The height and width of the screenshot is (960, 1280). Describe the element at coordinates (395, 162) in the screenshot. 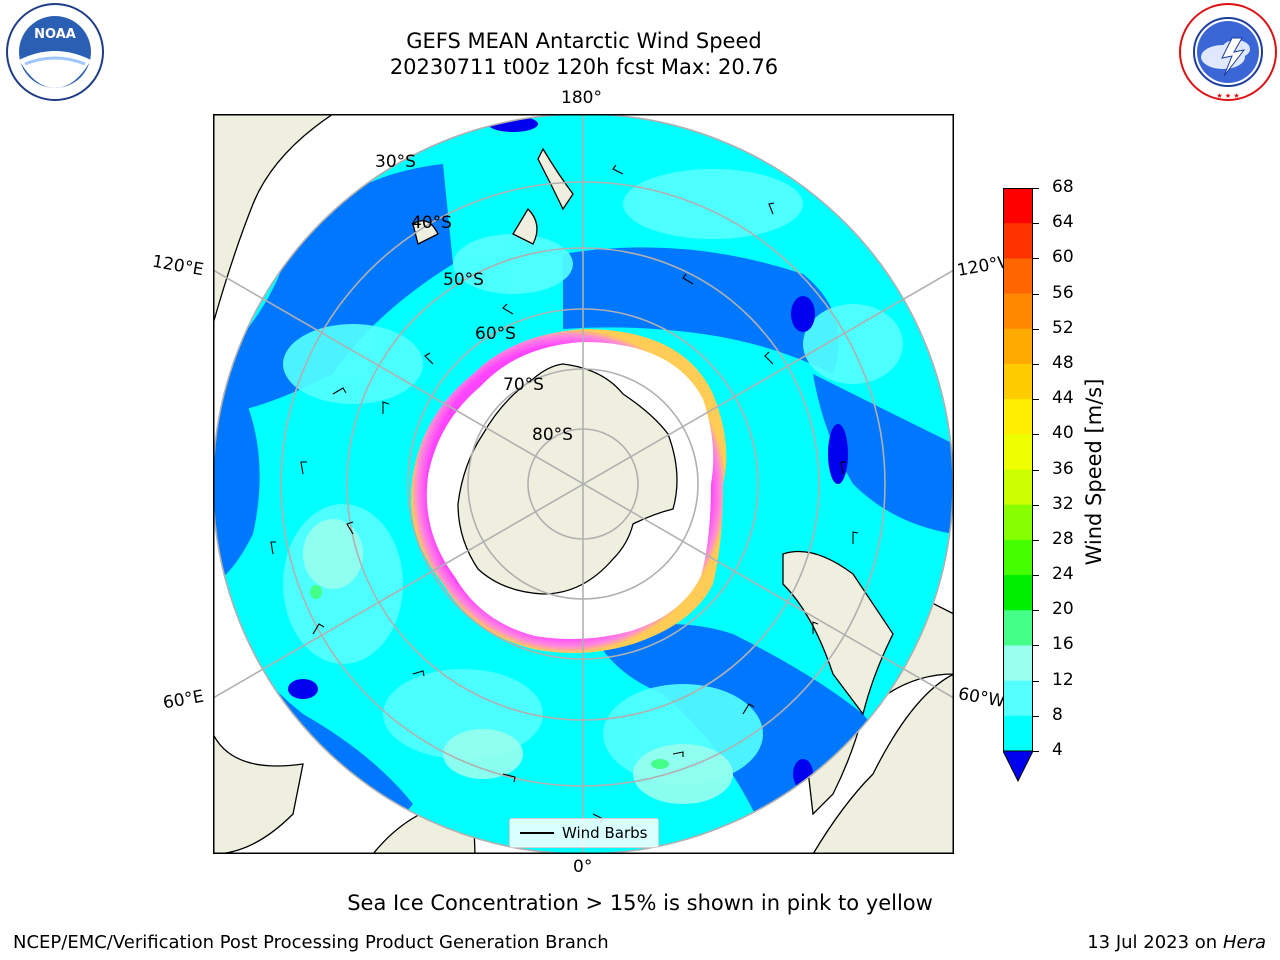

I see `lat-label-30s: 30°S` at that location.